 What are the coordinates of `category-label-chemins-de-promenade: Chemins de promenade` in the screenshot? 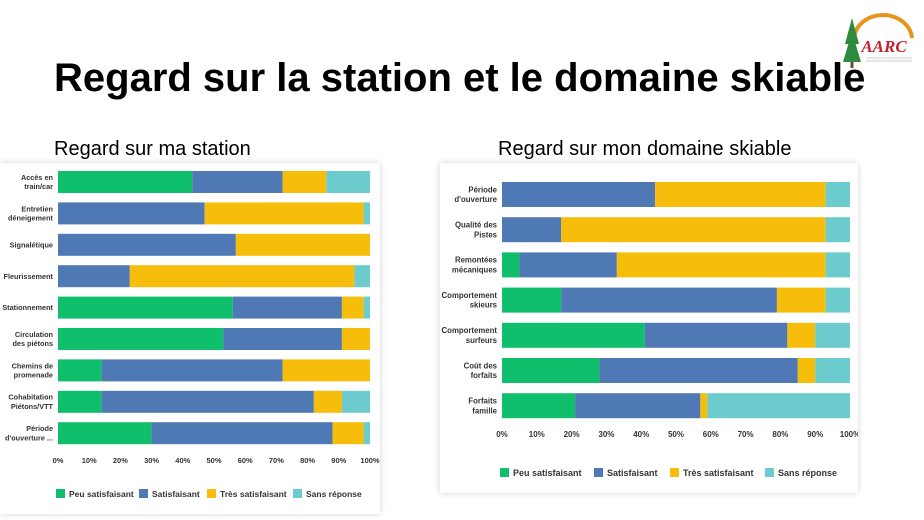 It's located at (32, 370).